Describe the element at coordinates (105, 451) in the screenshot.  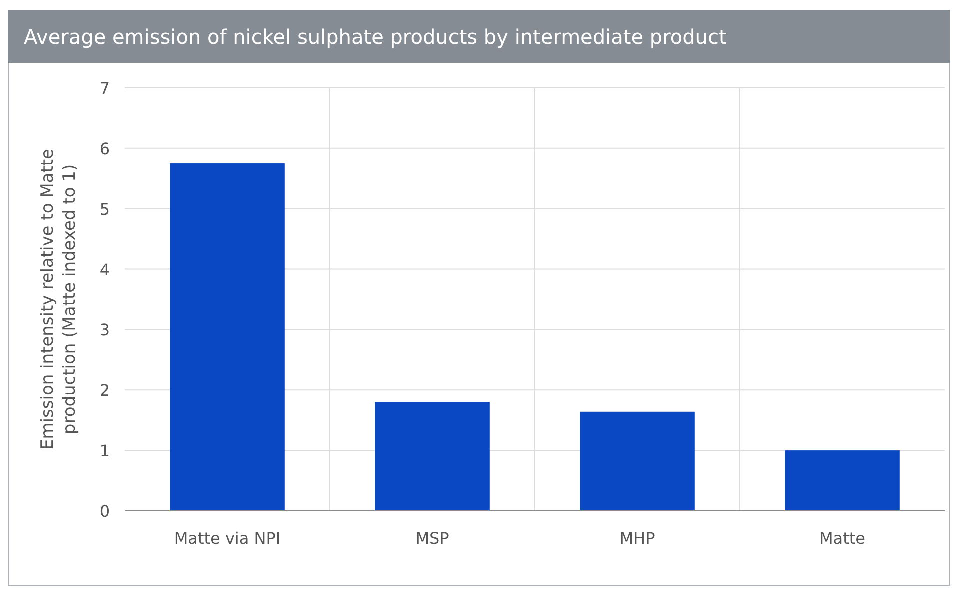
I see `y-tick-label: 1` at that location.